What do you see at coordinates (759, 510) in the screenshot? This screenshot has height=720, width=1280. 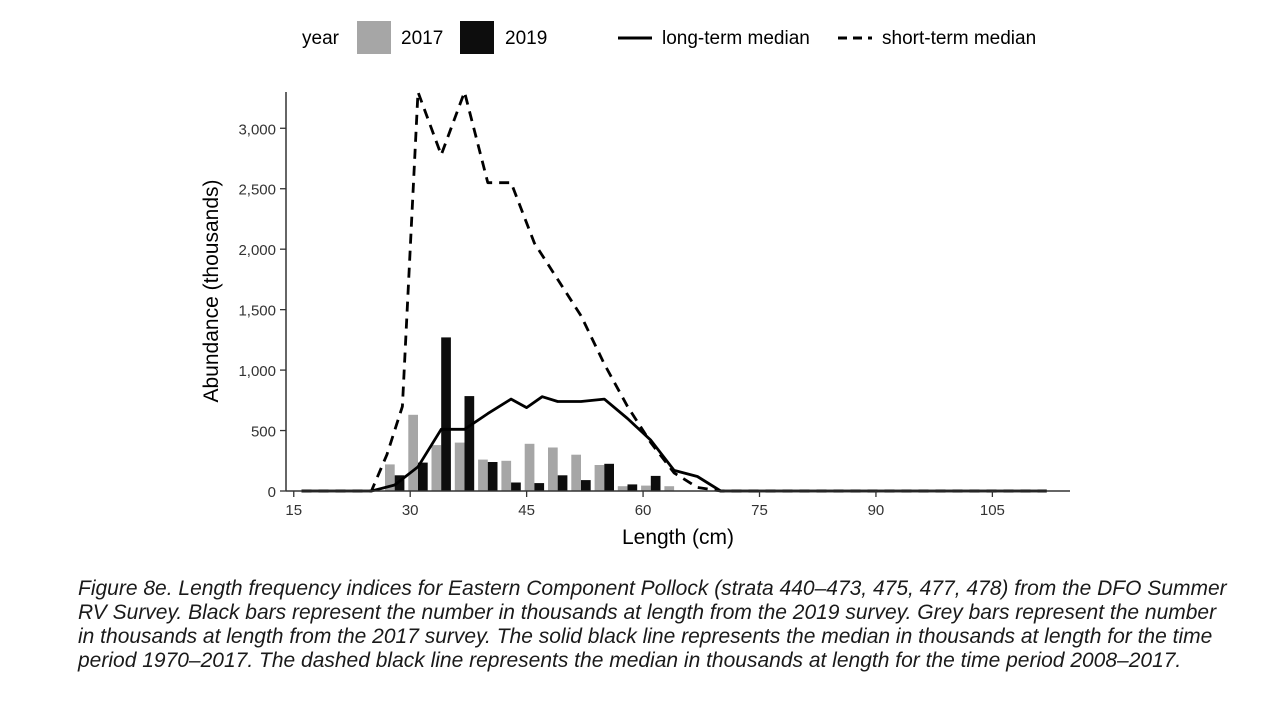 I see `x-tick-label: 75` at bounding box center [759, 510].